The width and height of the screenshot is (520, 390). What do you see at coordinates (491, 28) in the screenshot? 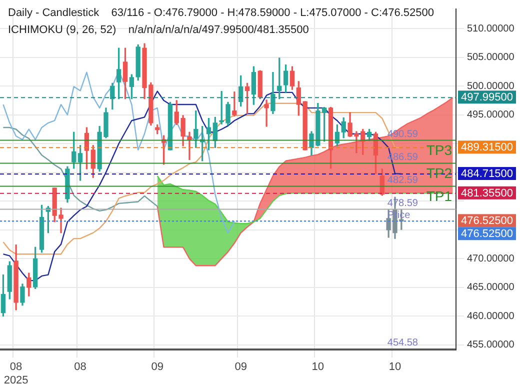
I see `y-tick-label: 510.00000` at bounding box center [491, 28].